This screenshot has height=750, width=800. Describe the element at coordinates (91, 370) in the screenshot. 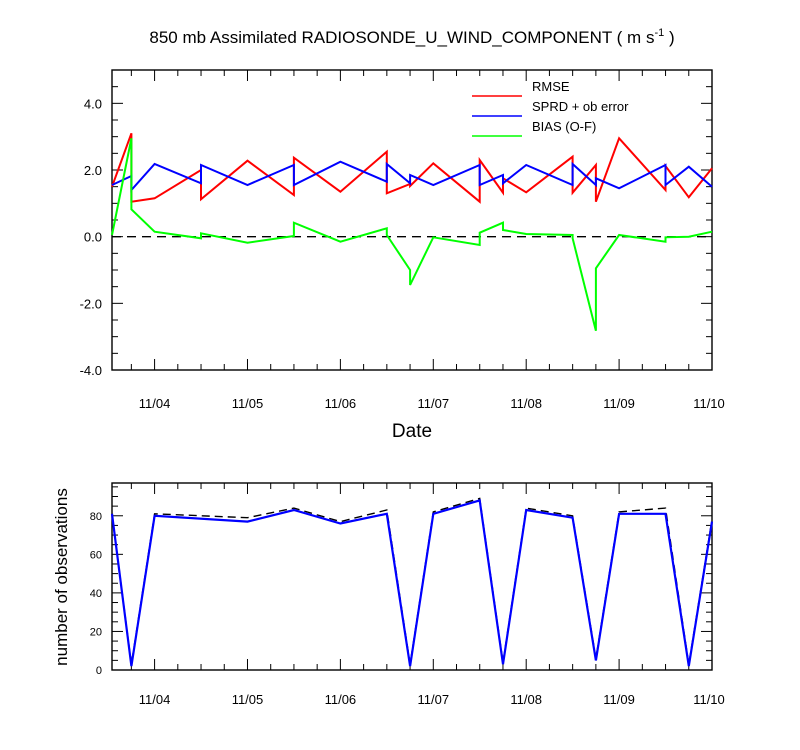

I see `top-y-tick-label: -4.0` at that location.